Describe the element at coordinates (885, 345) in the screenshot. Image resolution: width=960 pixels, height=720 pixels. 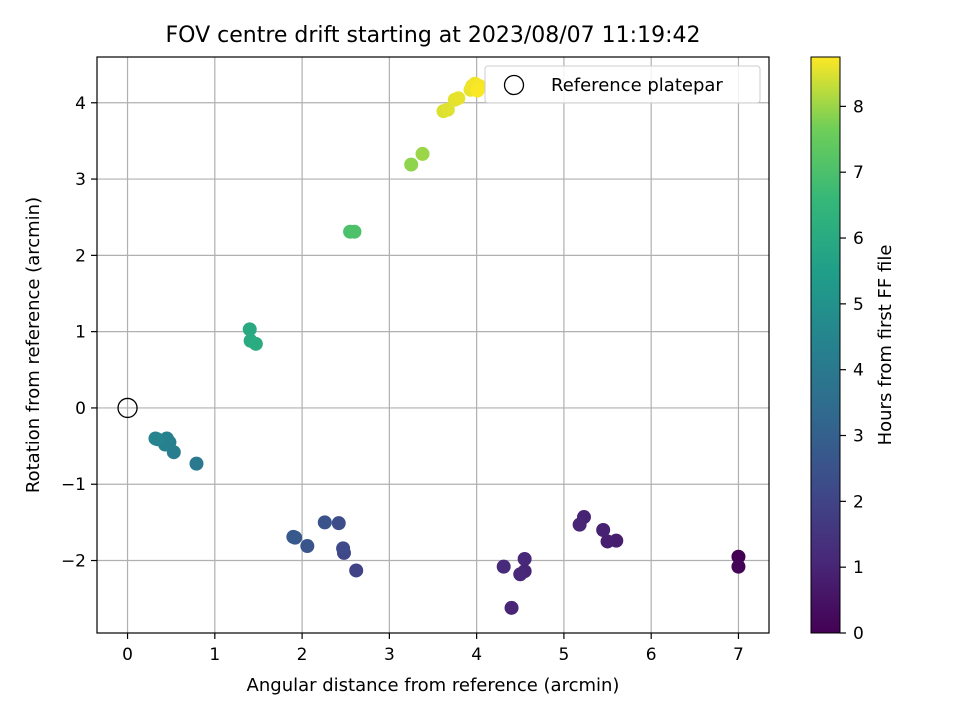
I see `colorbar-label: Hours from first FF file` at that location.